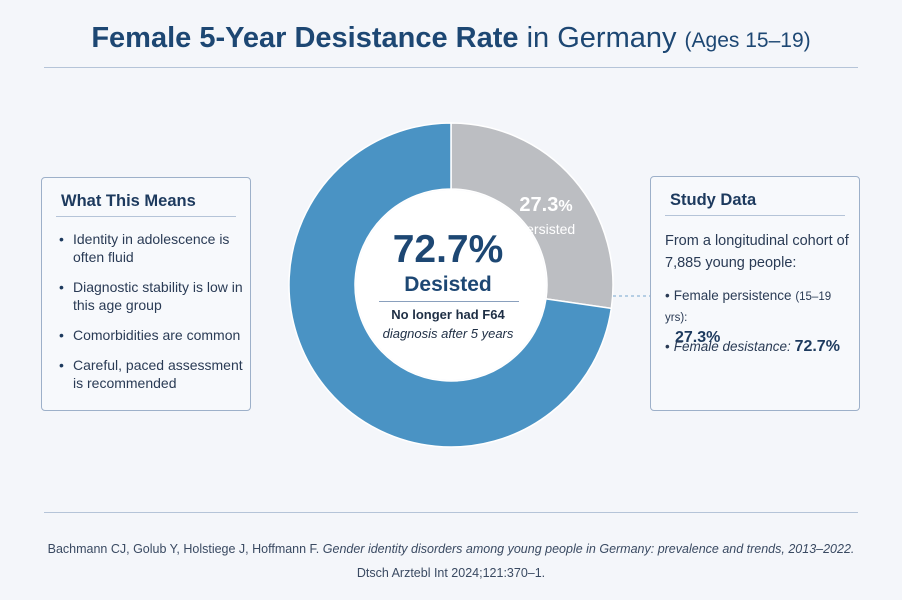  I want to click on persisted-slice-percentage: 27.3%, so click(546, 205).